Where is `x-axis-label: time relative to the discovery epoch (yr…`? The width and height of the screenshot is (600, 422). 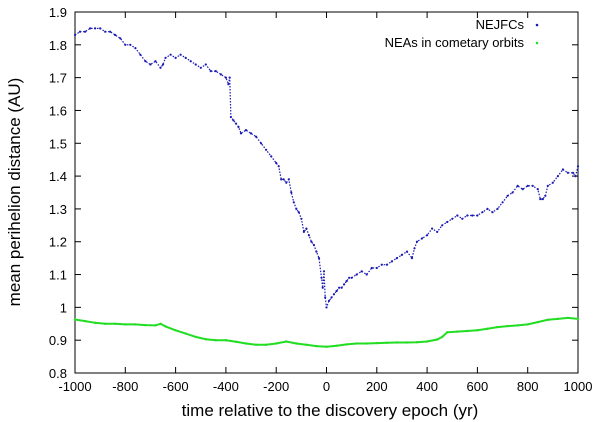
x-axis-label: time relative to the discovery epoch (yr… is located at coordinates (330, 410).